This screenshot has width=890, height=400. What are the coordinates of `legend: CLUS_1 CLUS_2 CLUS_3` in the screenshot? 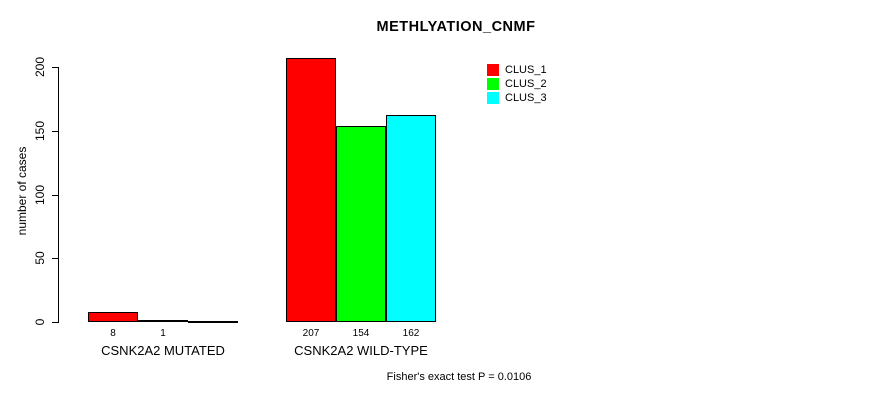 It's located at (517, 84).